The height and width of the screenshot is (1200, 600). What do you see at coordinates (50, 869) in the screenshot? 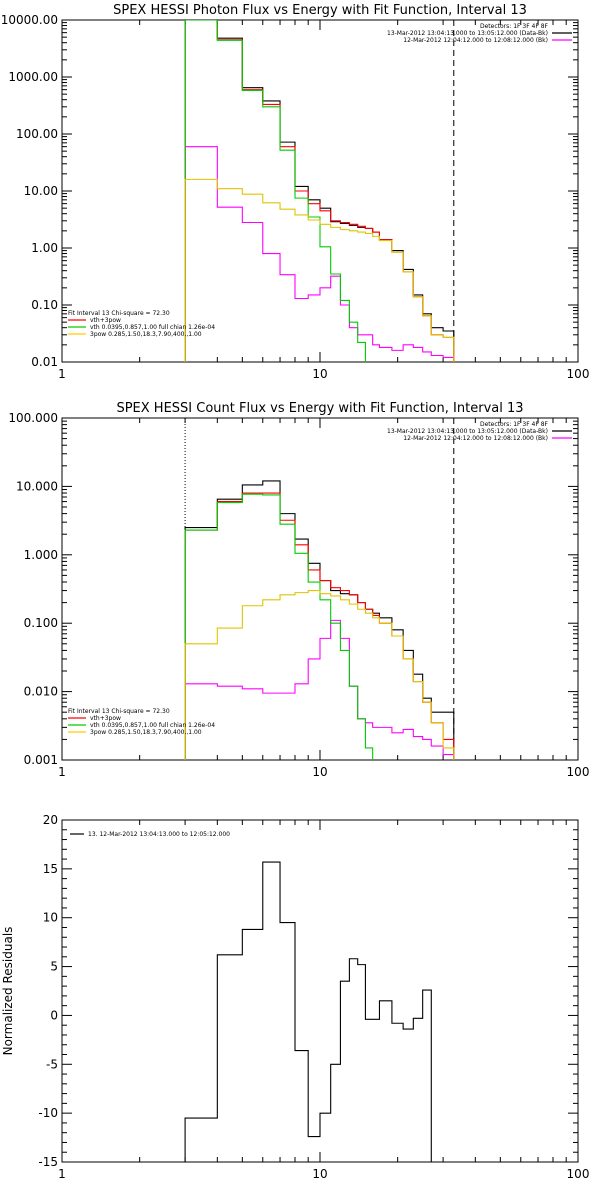
I see `y-tick-label: 15` at bounding box center [50, 869].